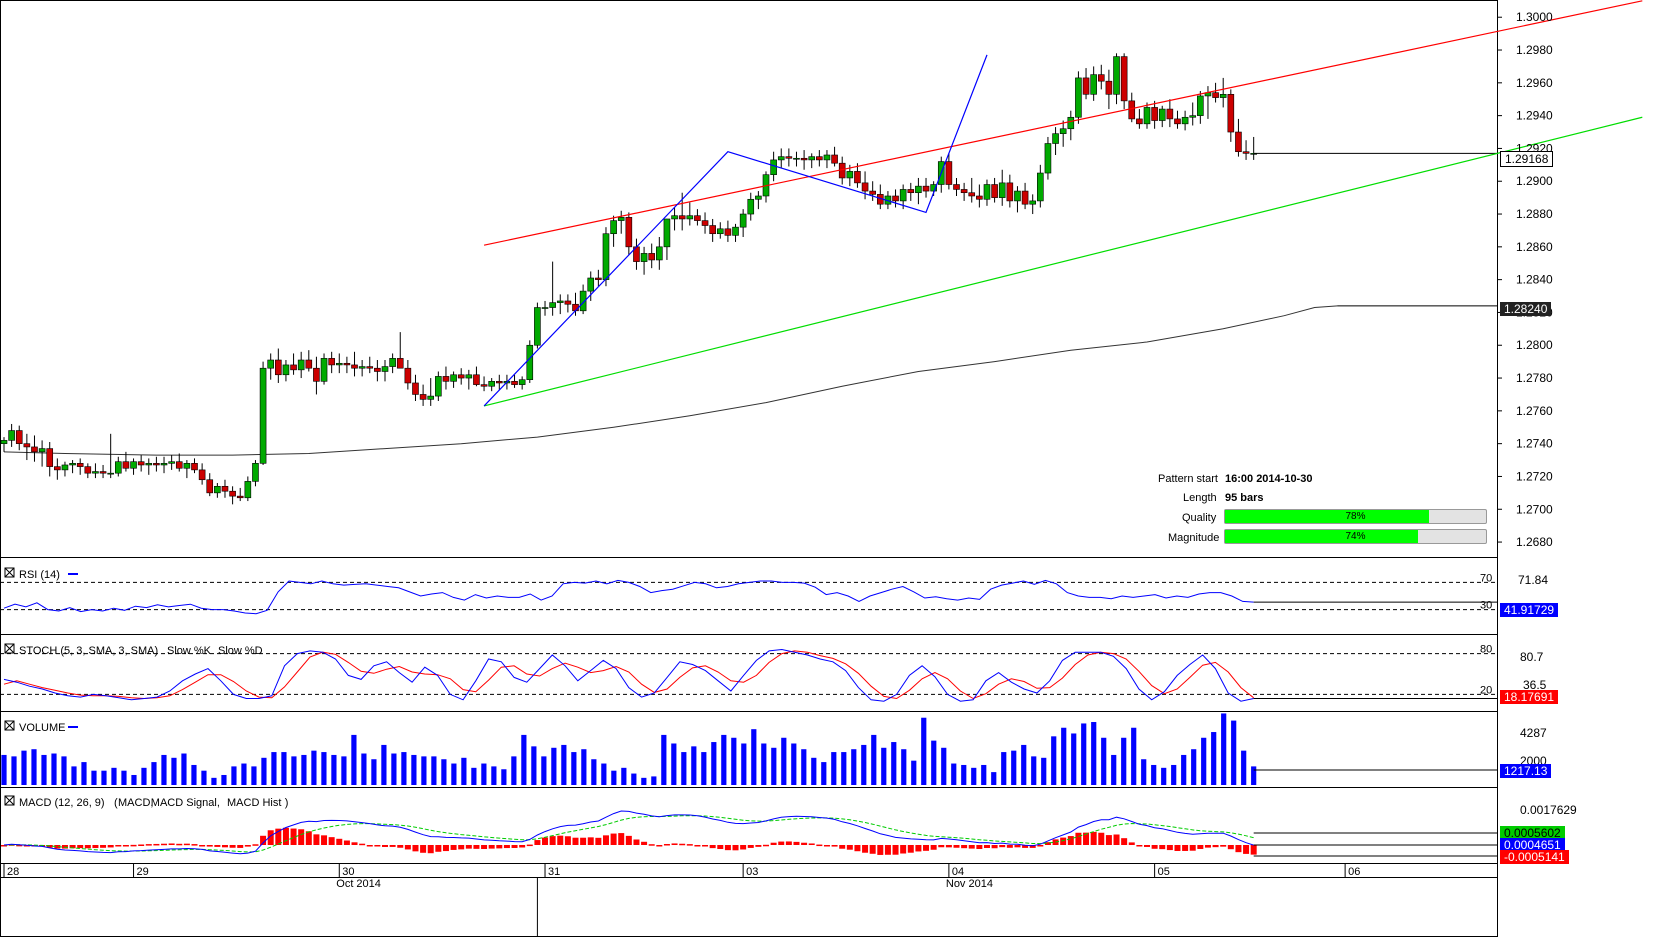  What do you see at coordinates (42, 728) in the screenshot?
I see `volume-title: VOLUME` at bounding box center [42, 728].